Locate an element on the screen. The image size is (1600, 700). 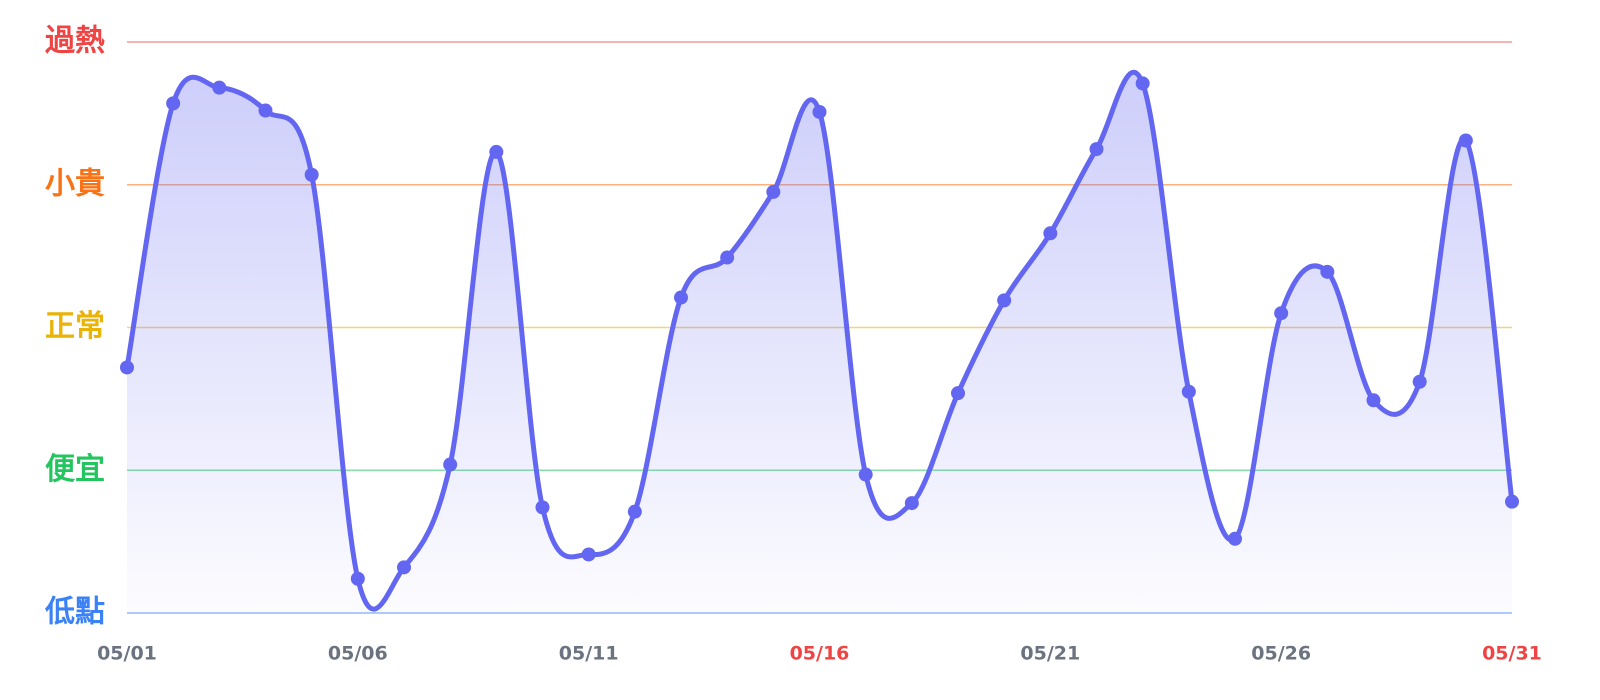
x-tick-label: 05/06 is located at coordinates (358, 654).